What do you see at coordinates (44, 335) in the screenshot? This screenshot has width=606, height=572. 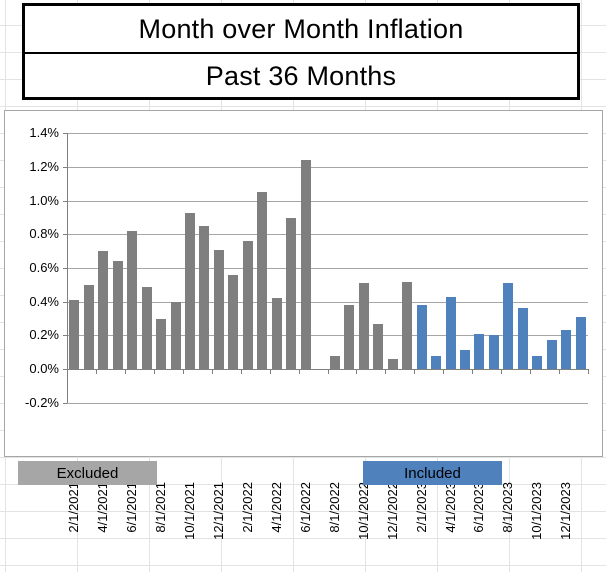 I see `y-axis-tick-label: 0.2%` at bounding box center [44, 335].